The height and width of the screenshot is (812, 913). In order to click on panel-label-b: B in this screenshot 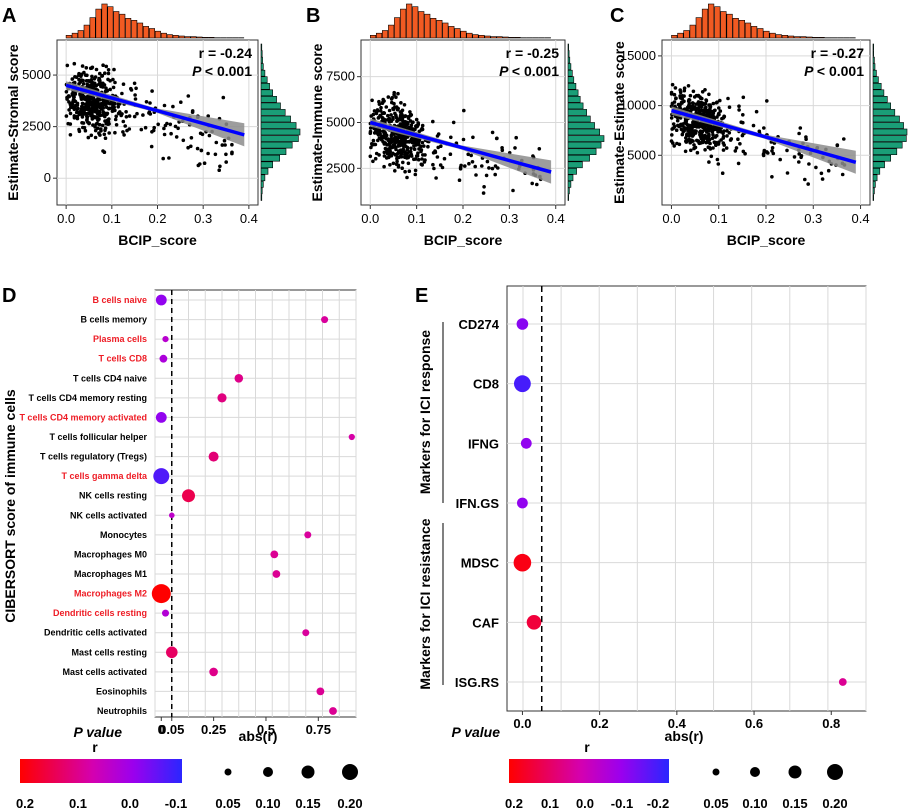, I will do `click(313, 16)`.